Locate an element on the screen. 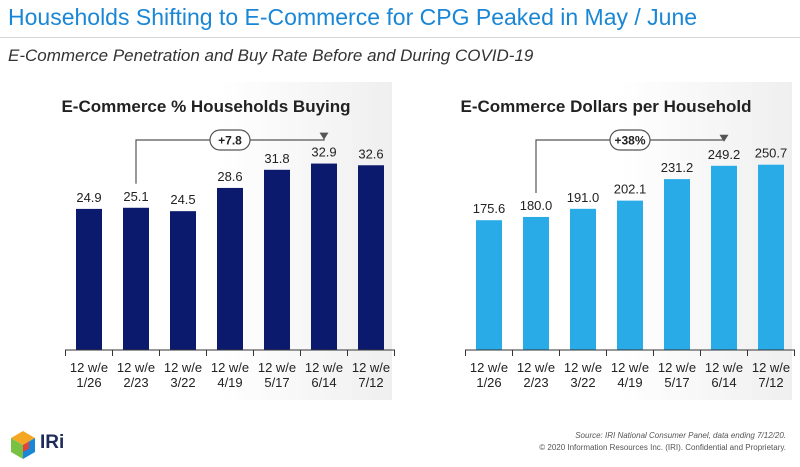  iri-logo-cube-icon is located at coordinates (23, 445).